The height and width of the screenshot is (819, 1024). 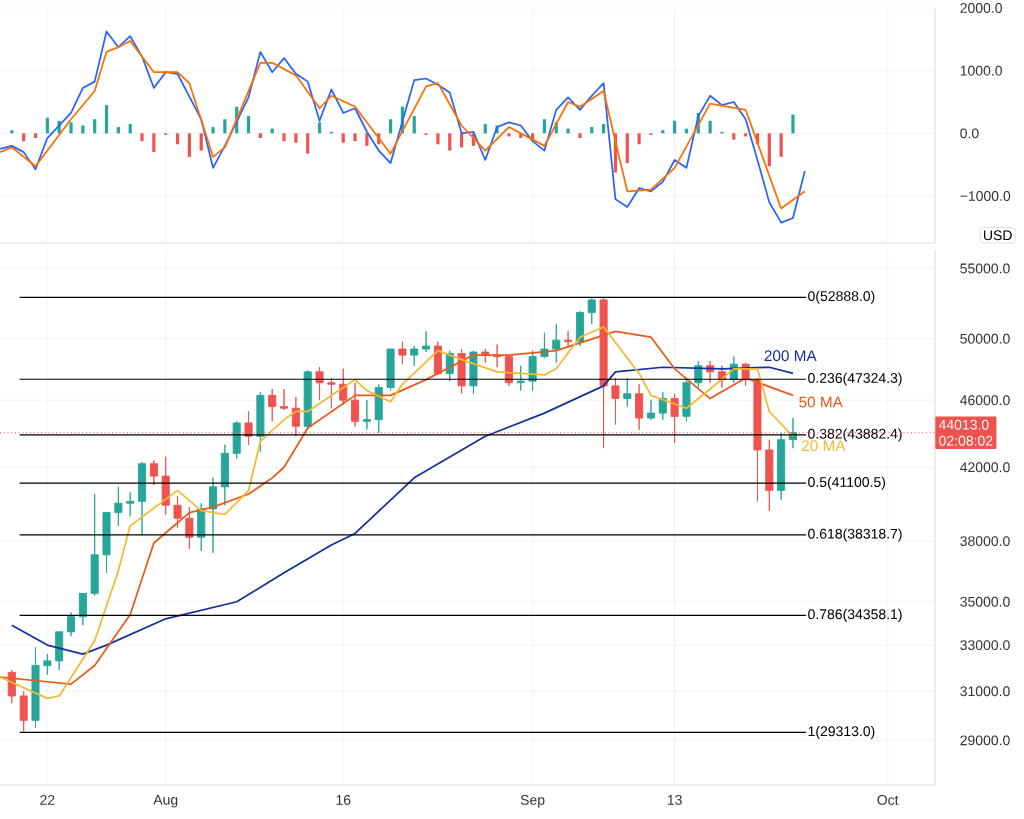 I want to click on y-tick-label: 42000.0, so click(x=985, y=467).